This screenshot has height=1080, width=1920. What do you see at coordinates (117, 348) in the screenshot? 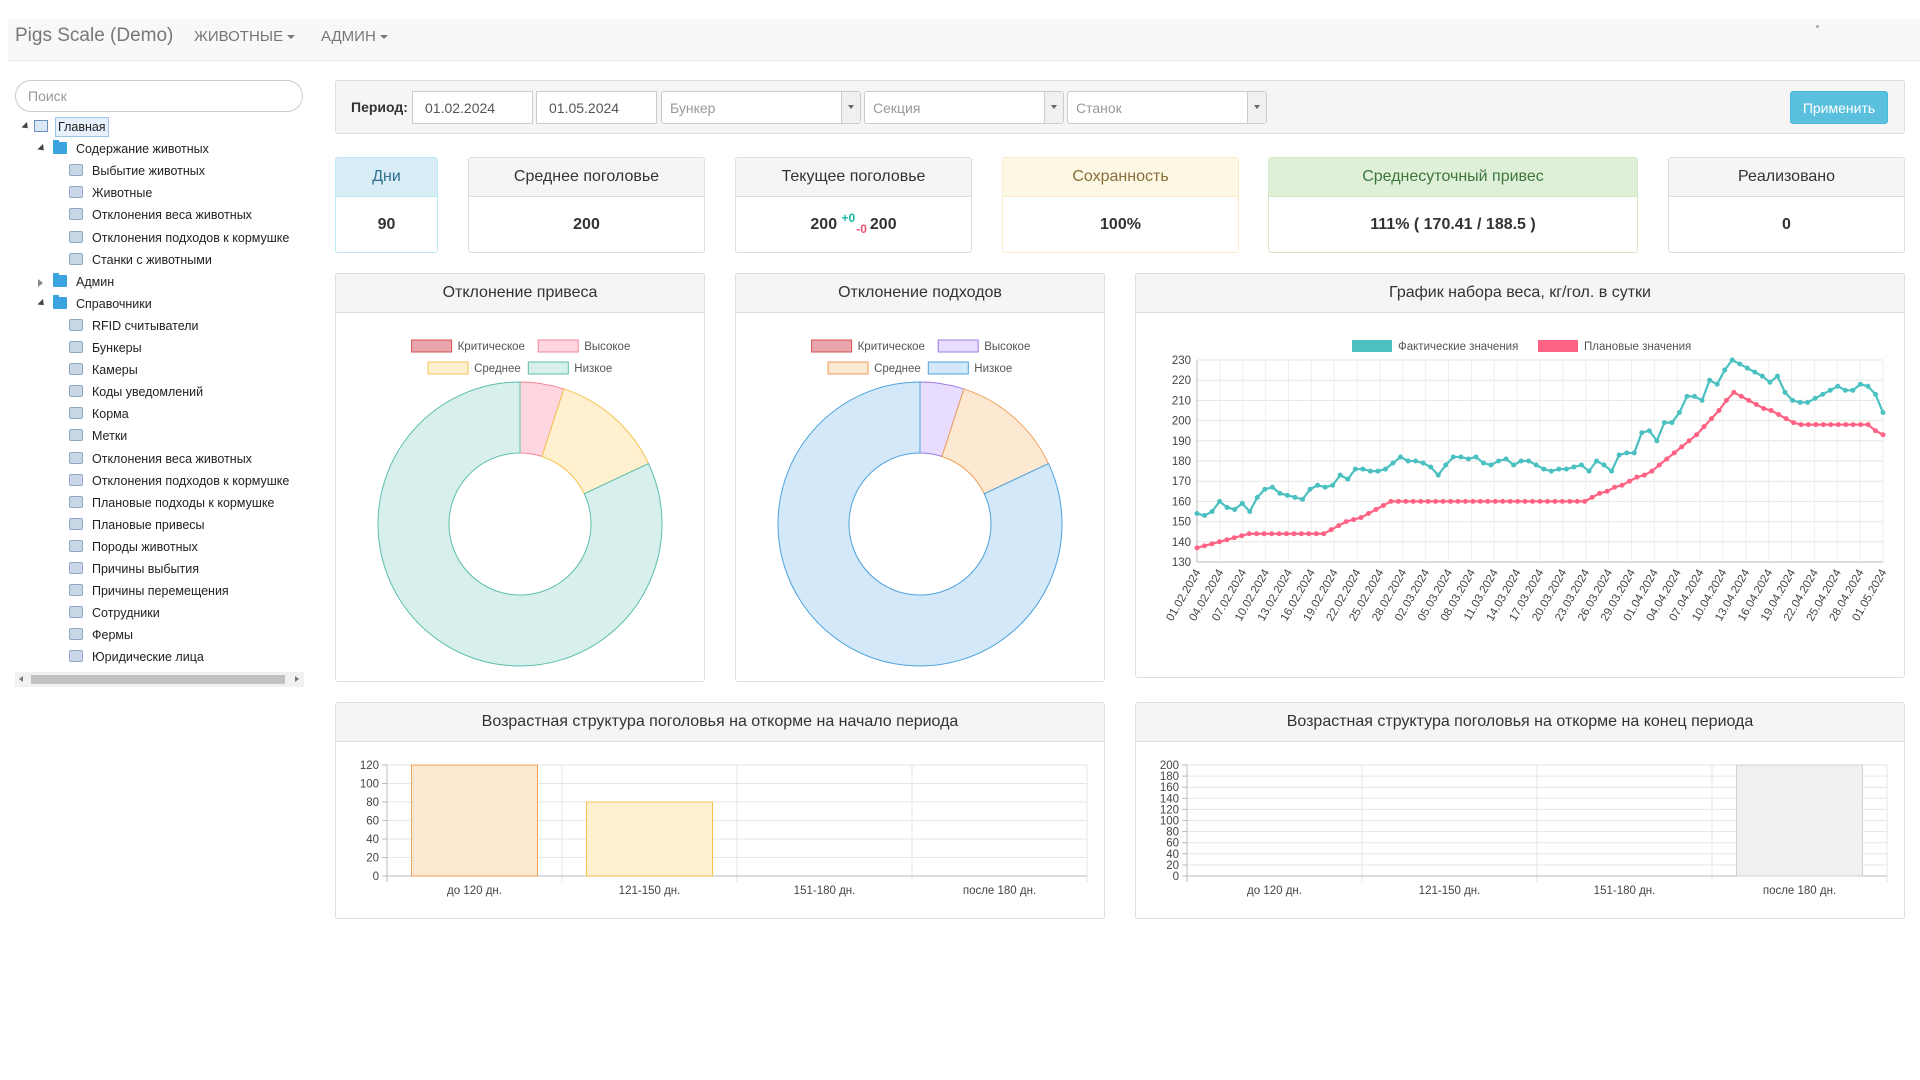
I see `tree-node-label: Бункеры` at bounding box center [117, 348].